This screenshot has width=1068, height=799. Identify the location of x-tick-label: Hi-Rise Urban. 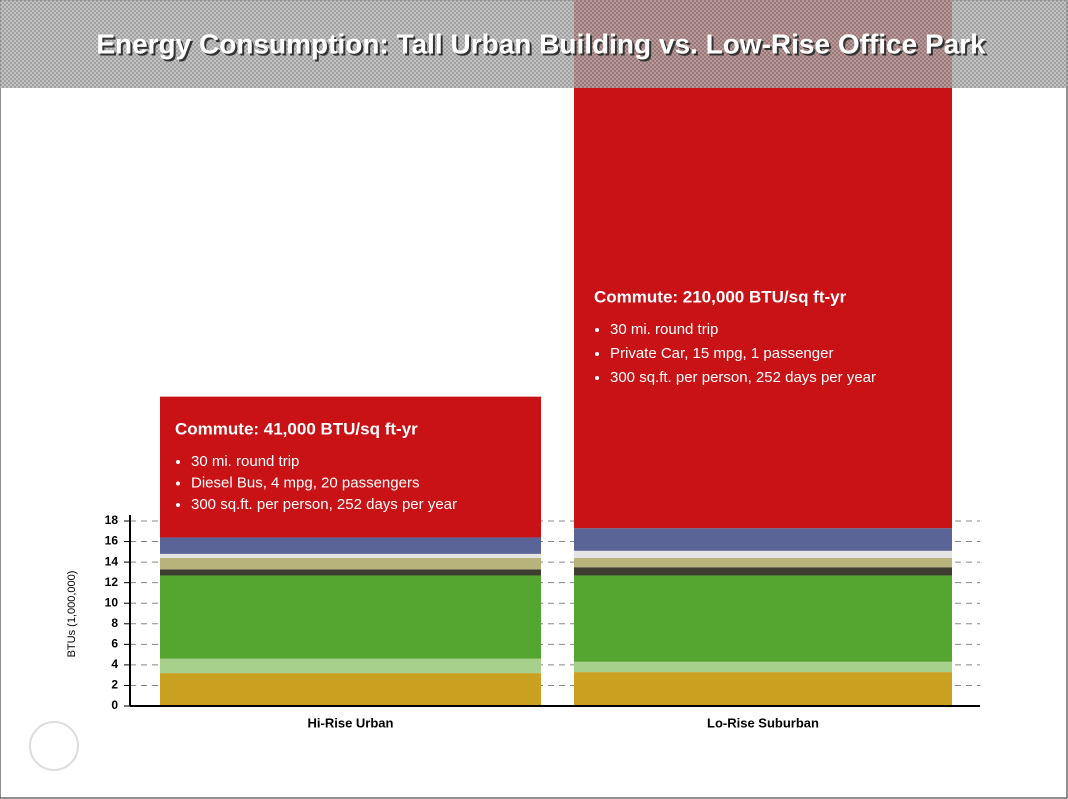
(351, 722).